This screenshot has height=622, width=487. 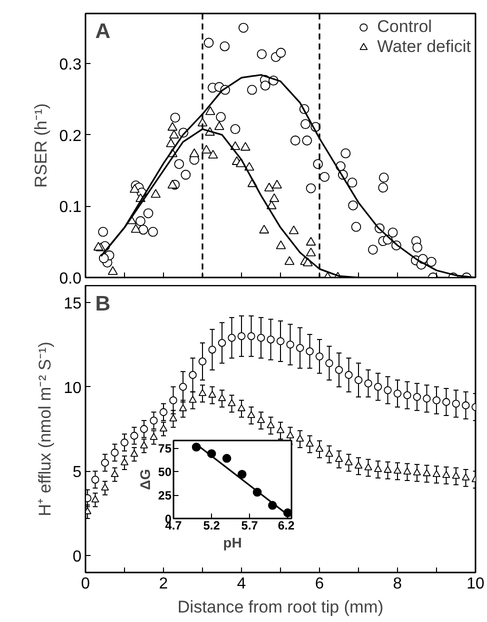 What do you see at coordinates (319, 584) in the screenshot?
I see `x-tick-label: 6` at bounding box center [319, 584].